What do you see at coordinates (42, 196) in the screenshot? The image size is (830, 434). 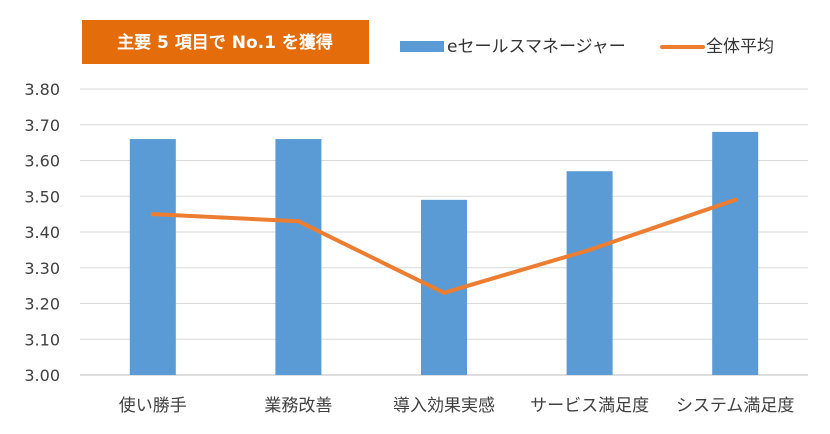 I see `y-tick-label: 3.50` at bounding box center [42, 196].